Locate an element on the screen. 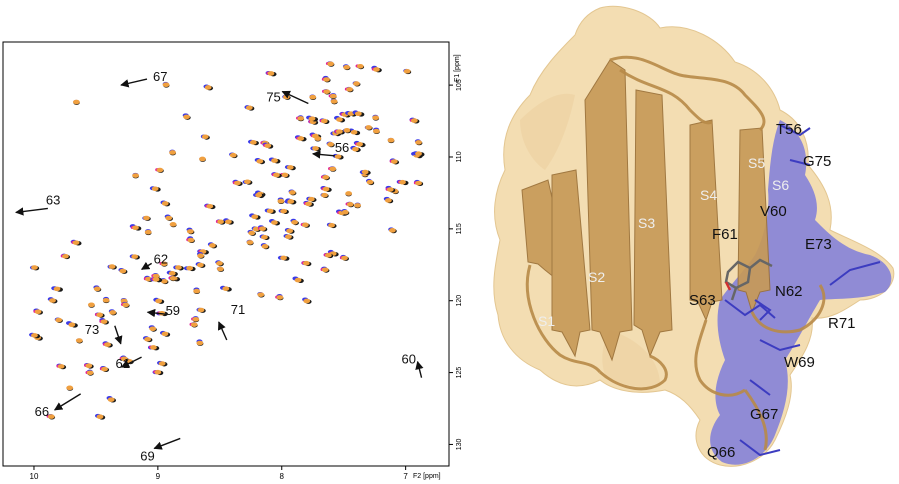 This screenshot has width=899, height=484. annotation-63: 63 is located at coordinates (37, 204).